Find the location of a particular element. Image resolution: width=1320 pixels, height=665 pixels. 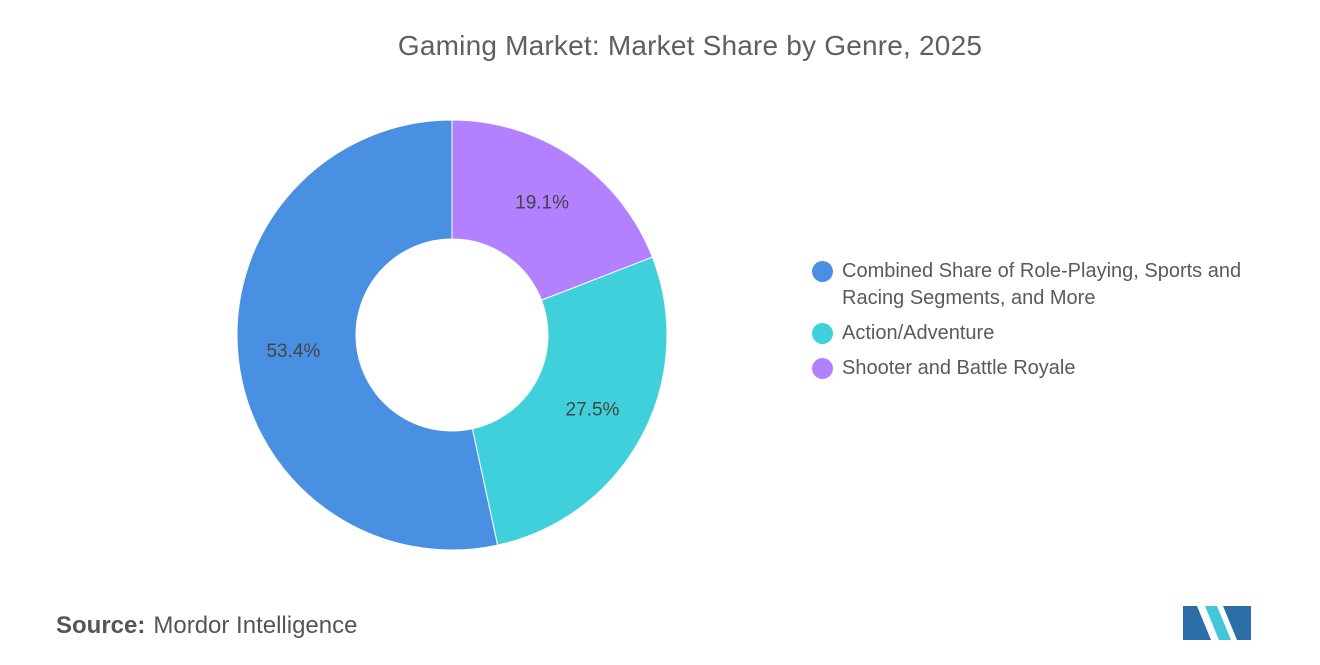

slice-action-adventure is located at coordinates (569, 401).